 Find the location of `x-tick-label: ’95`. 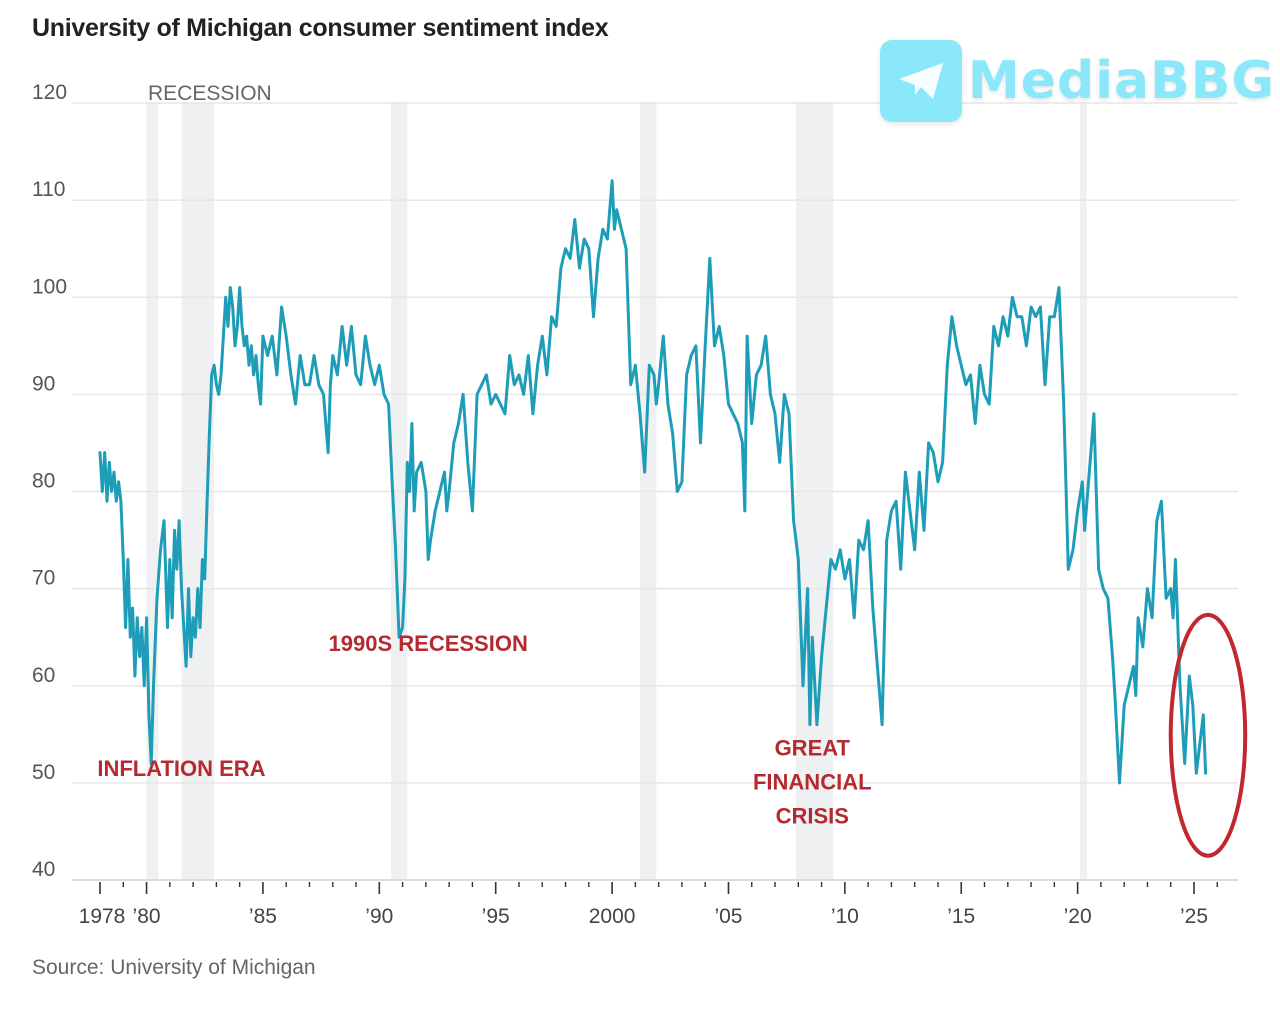

x-tick-label: ’95 is located at coordinates (496, 916).